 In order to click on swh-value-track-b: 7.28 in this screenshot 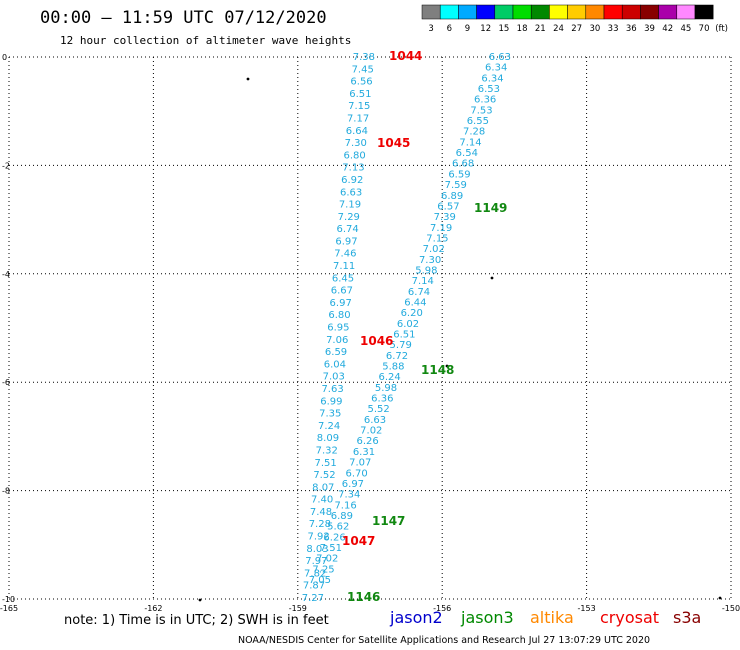, I will do `click(474, 132)`.